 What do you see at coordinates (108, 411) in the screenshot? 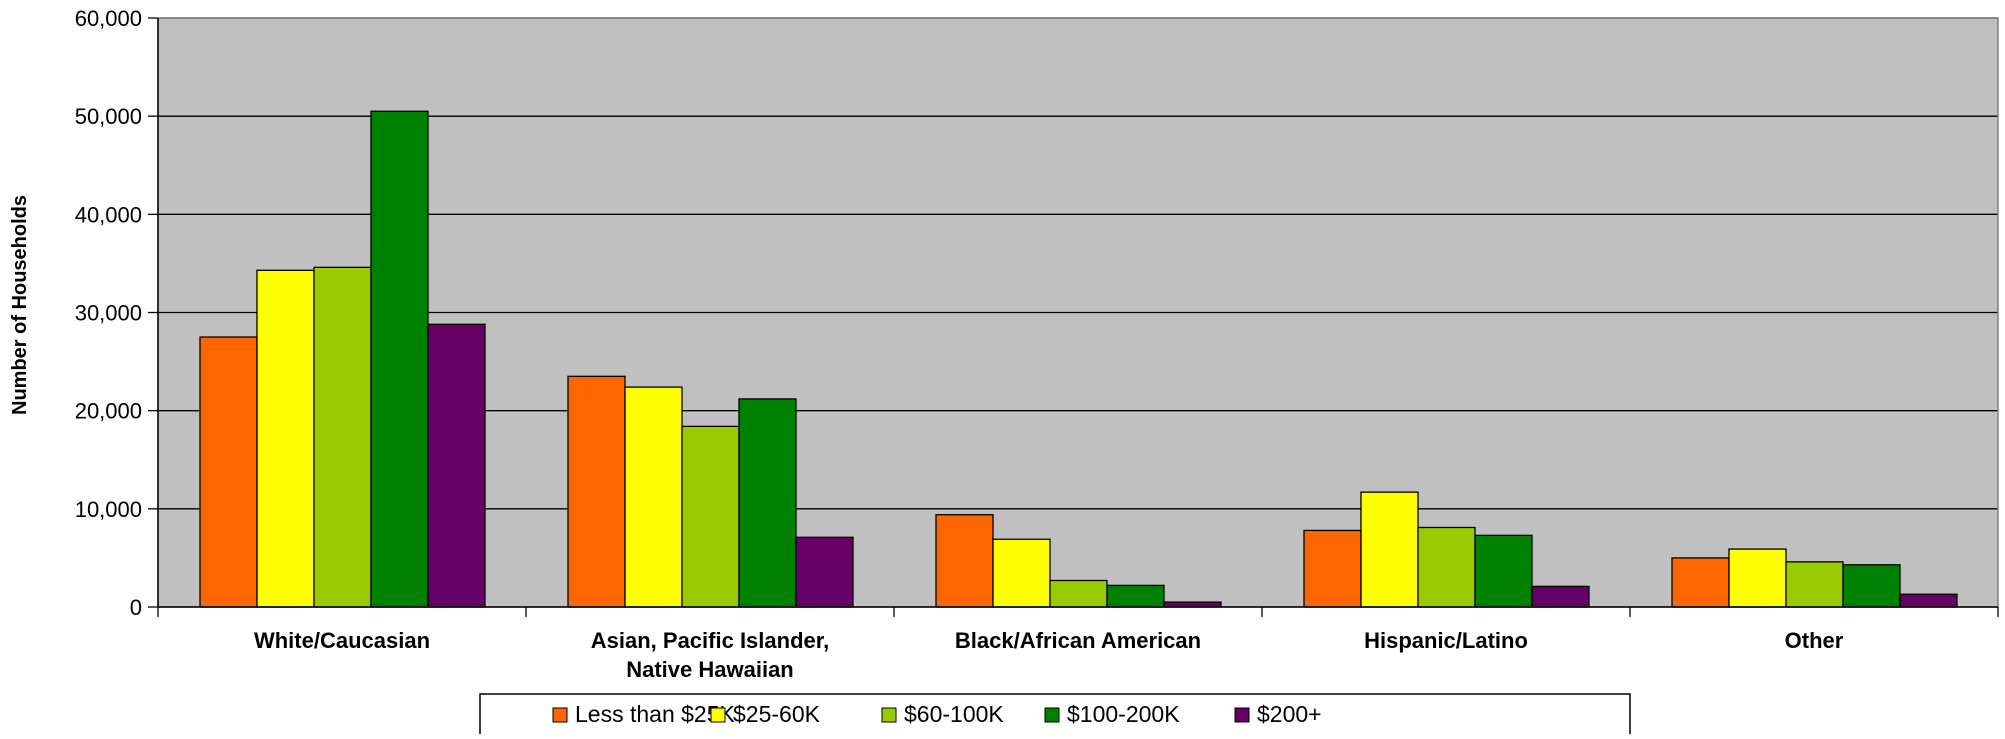
I see `y-tick-label: 20,000` at bounding box center [108, 411].